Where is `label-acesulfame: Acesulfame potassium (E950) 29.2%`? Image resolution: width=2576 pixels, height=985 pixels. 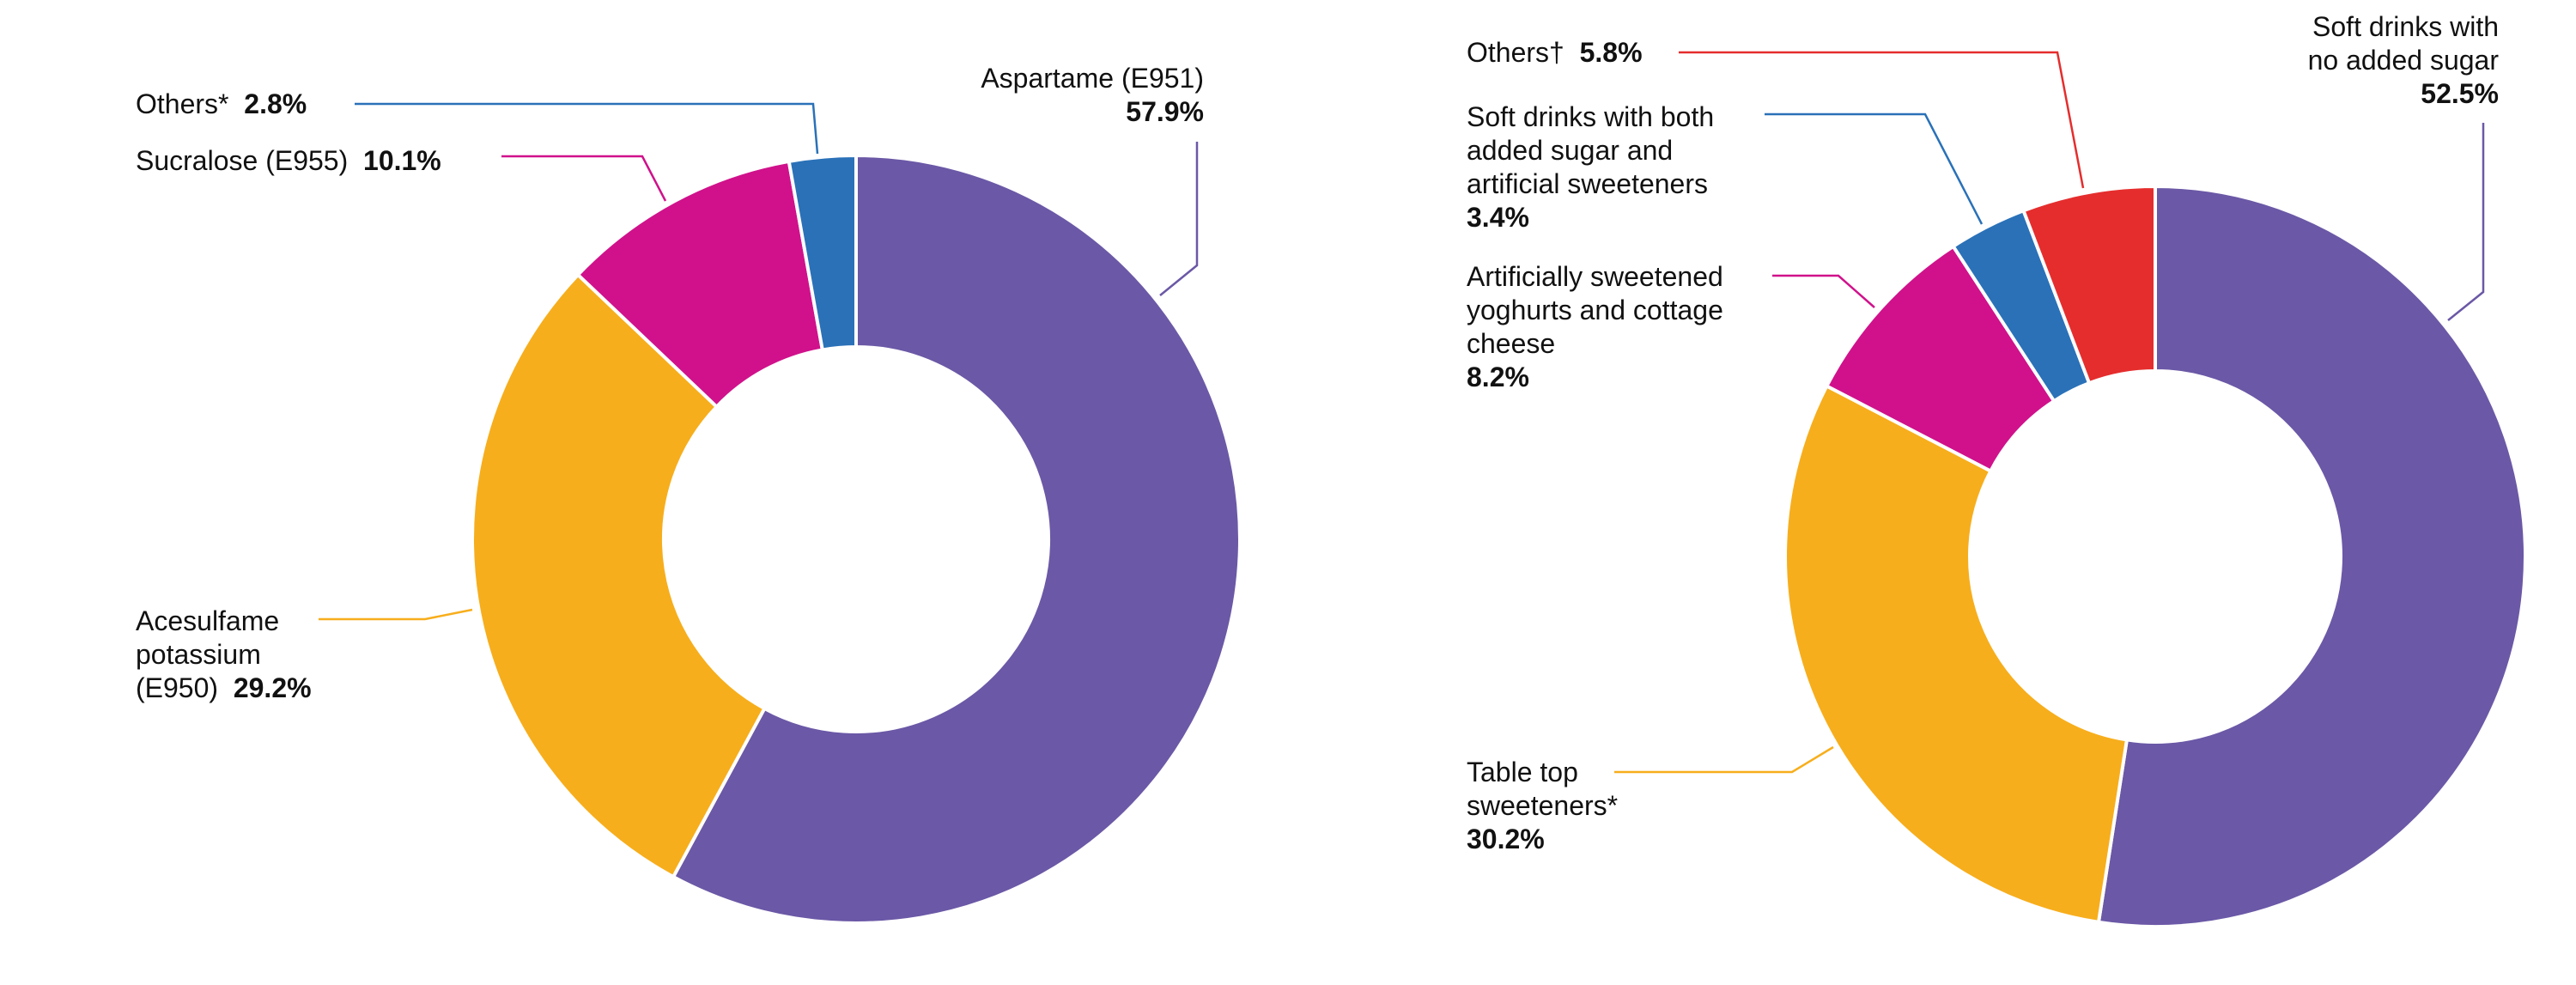 label-acesulfame: Acesulfame potassium (E950) 29.2% is located at coordinates (224, 654).